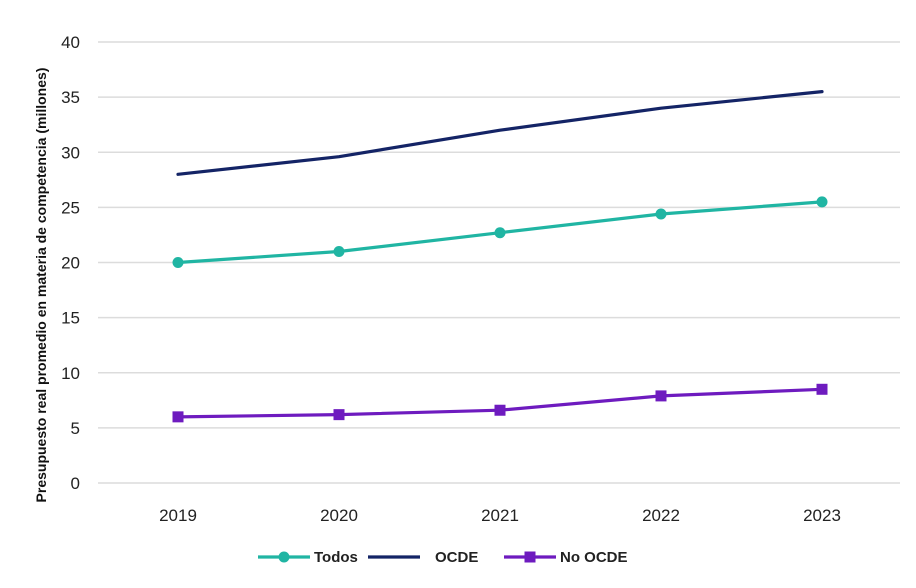 This screenshot has width=916, height=588. Describe the element at coordinates (70, 207) in the screenshot. I see `y-tick-label: 25` at that location.